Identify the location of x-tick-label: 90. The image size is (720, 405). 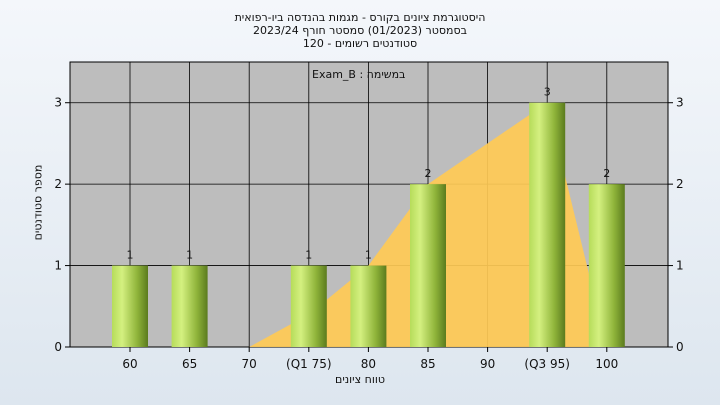
(487, 364).